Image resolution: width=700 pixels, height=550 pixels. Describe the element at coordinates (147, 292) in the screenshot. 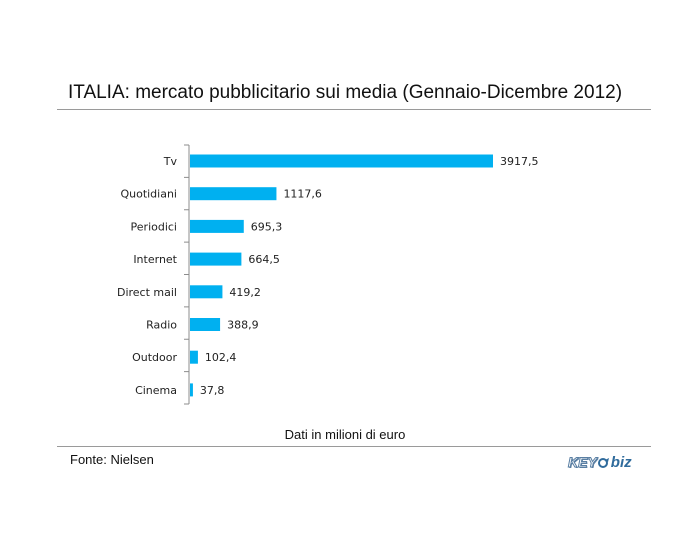

I see `category-label: Direct mail` at that location.